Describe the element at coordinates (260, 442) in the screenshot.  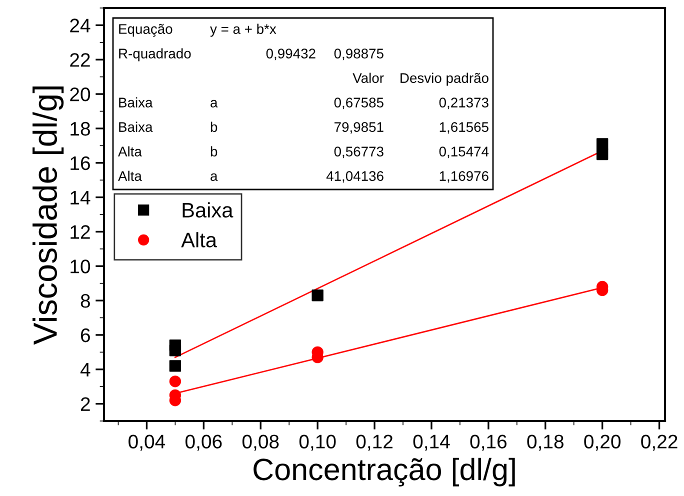
I see `x-tick-label: 0,08` at that location.